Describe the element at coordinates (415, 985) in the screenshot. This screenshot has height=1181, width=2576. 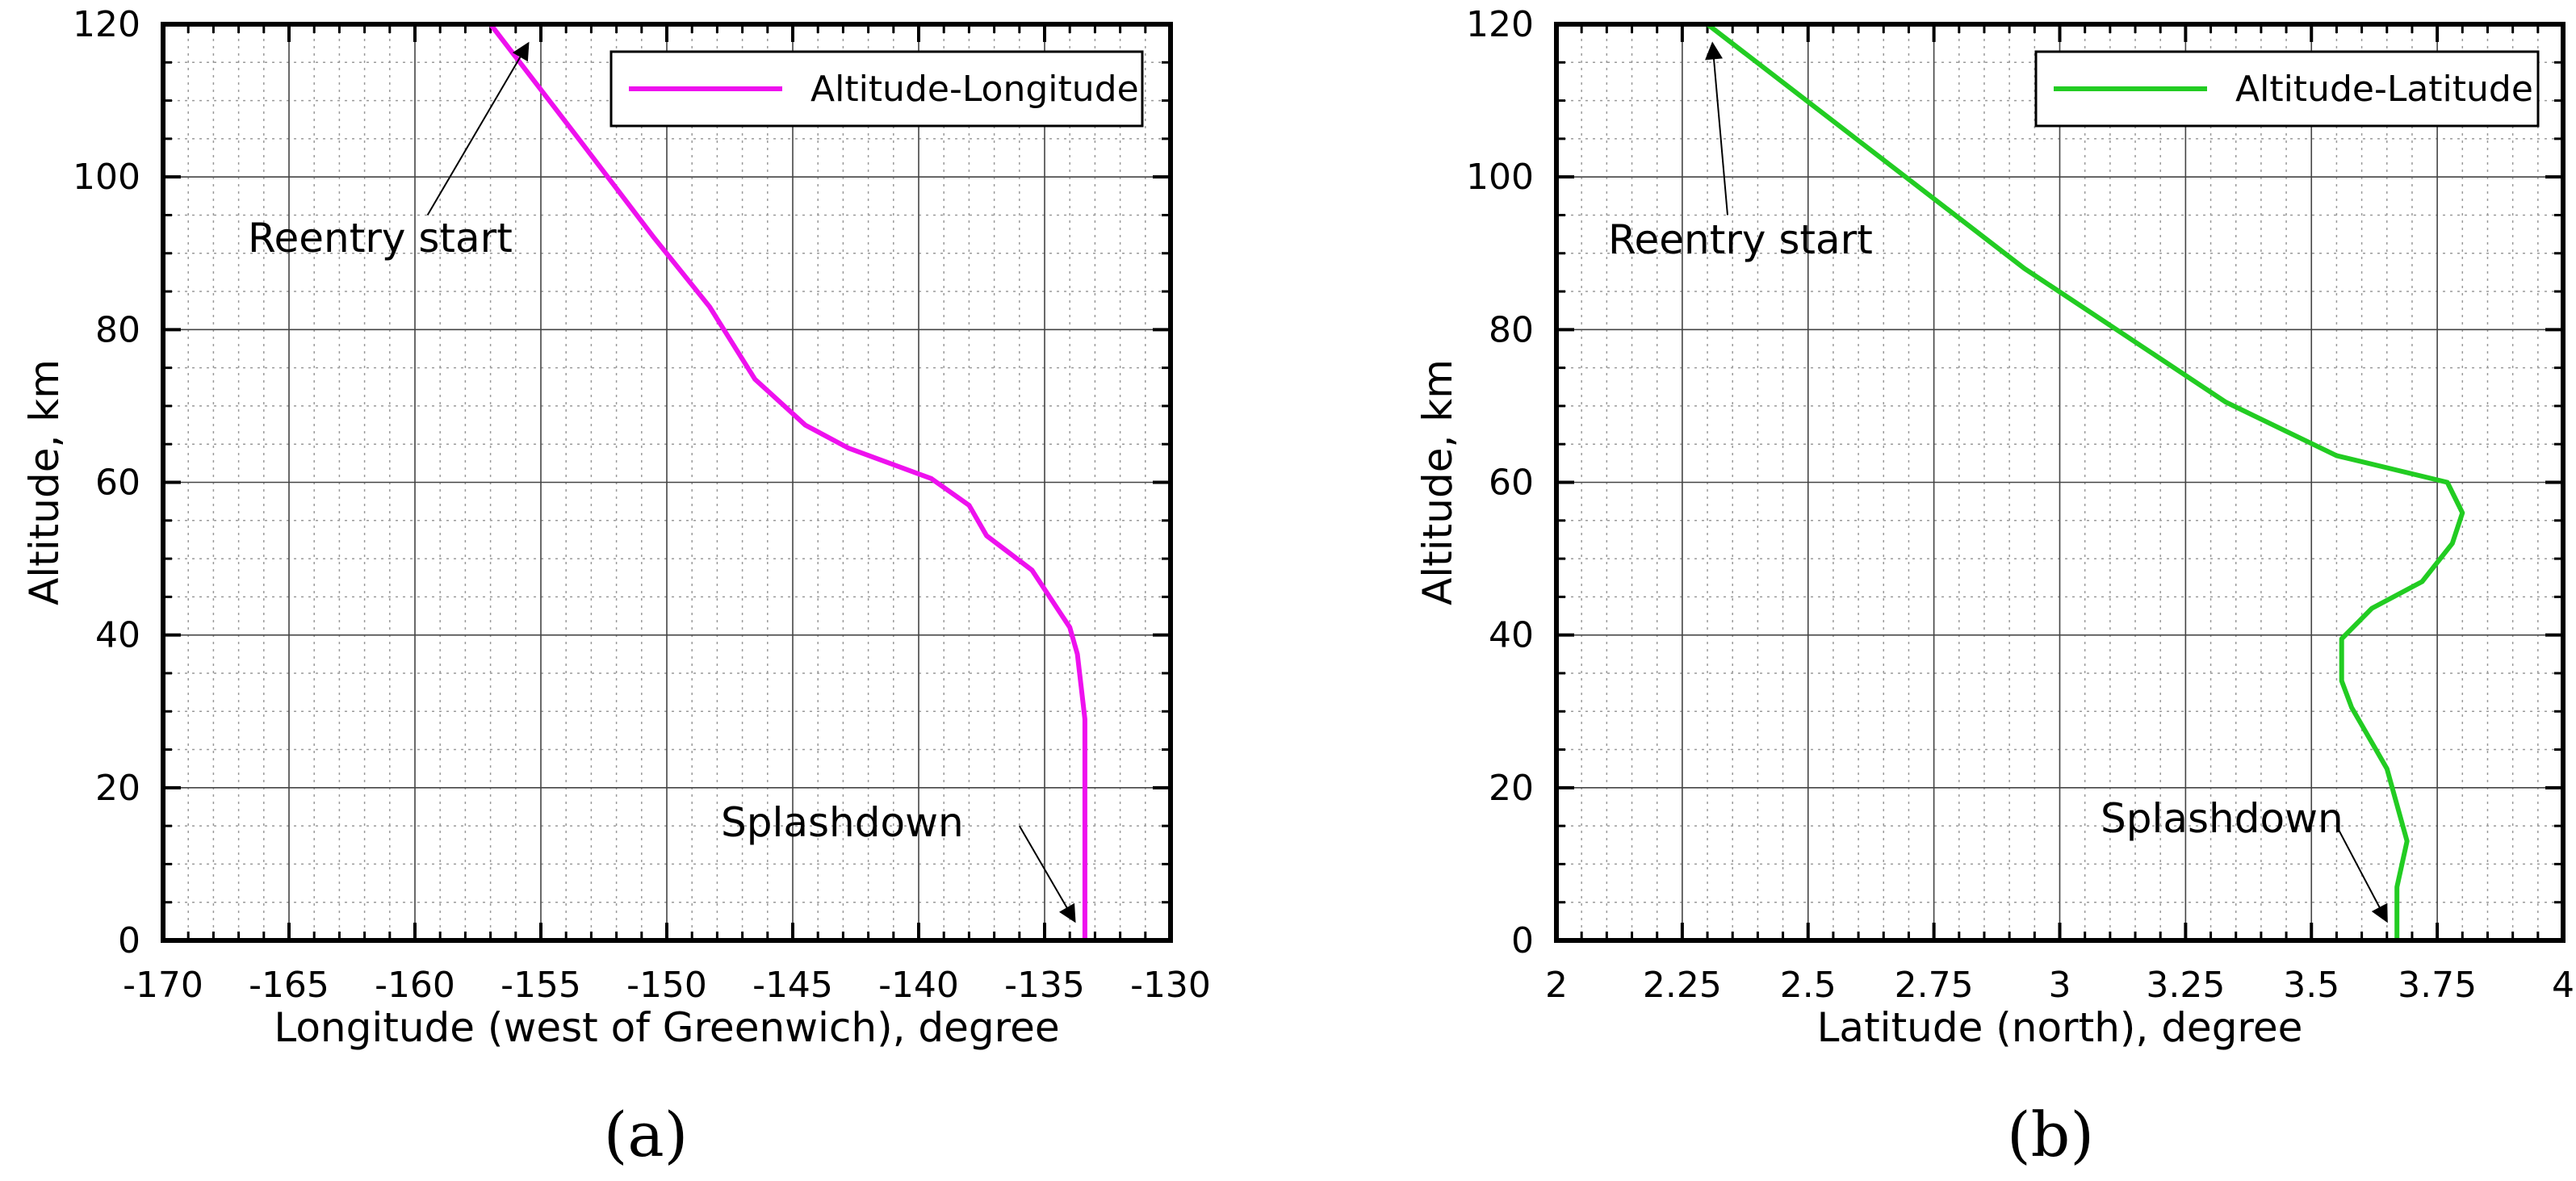
I see `x-tick-label: -160` at that location.